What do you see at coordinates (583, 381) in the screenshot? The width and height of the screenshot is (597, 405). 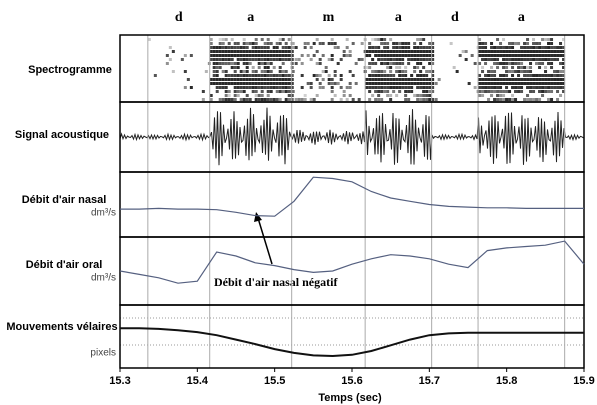 I see `x-tick-label: 15.9` at bounding box center [583, 381].